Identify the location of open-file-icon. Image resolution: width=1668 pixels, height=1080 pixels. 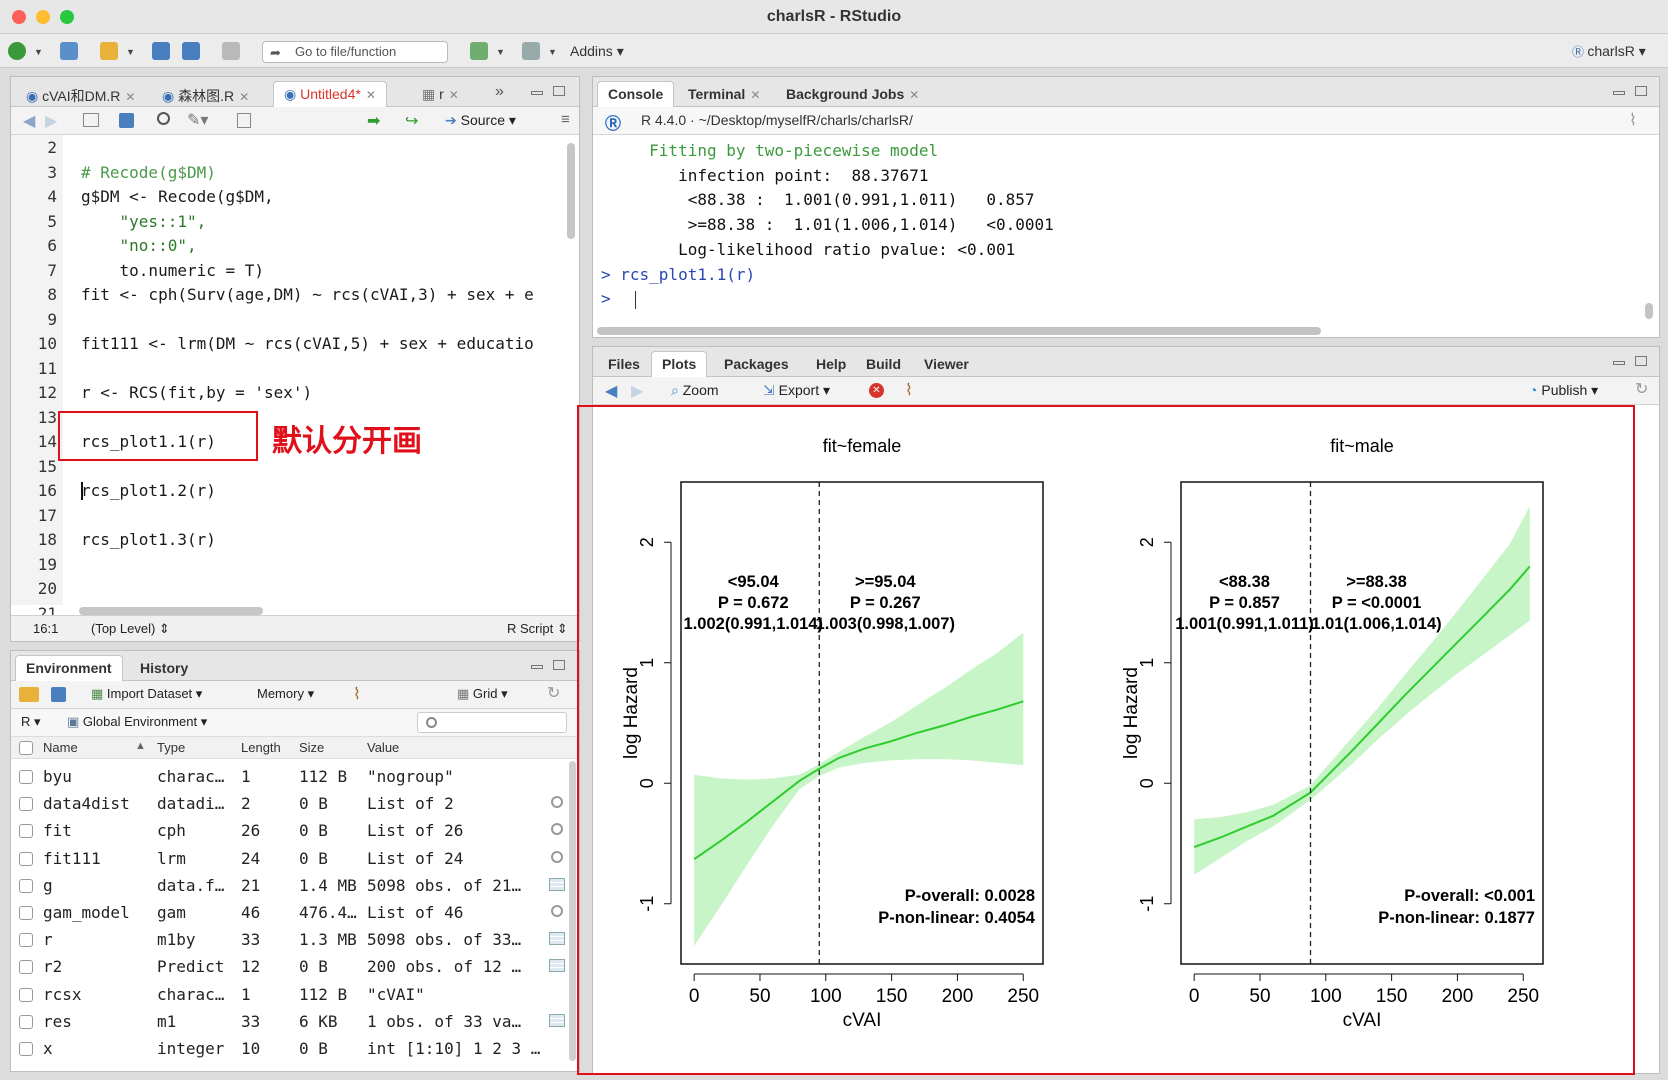
(109, 51).